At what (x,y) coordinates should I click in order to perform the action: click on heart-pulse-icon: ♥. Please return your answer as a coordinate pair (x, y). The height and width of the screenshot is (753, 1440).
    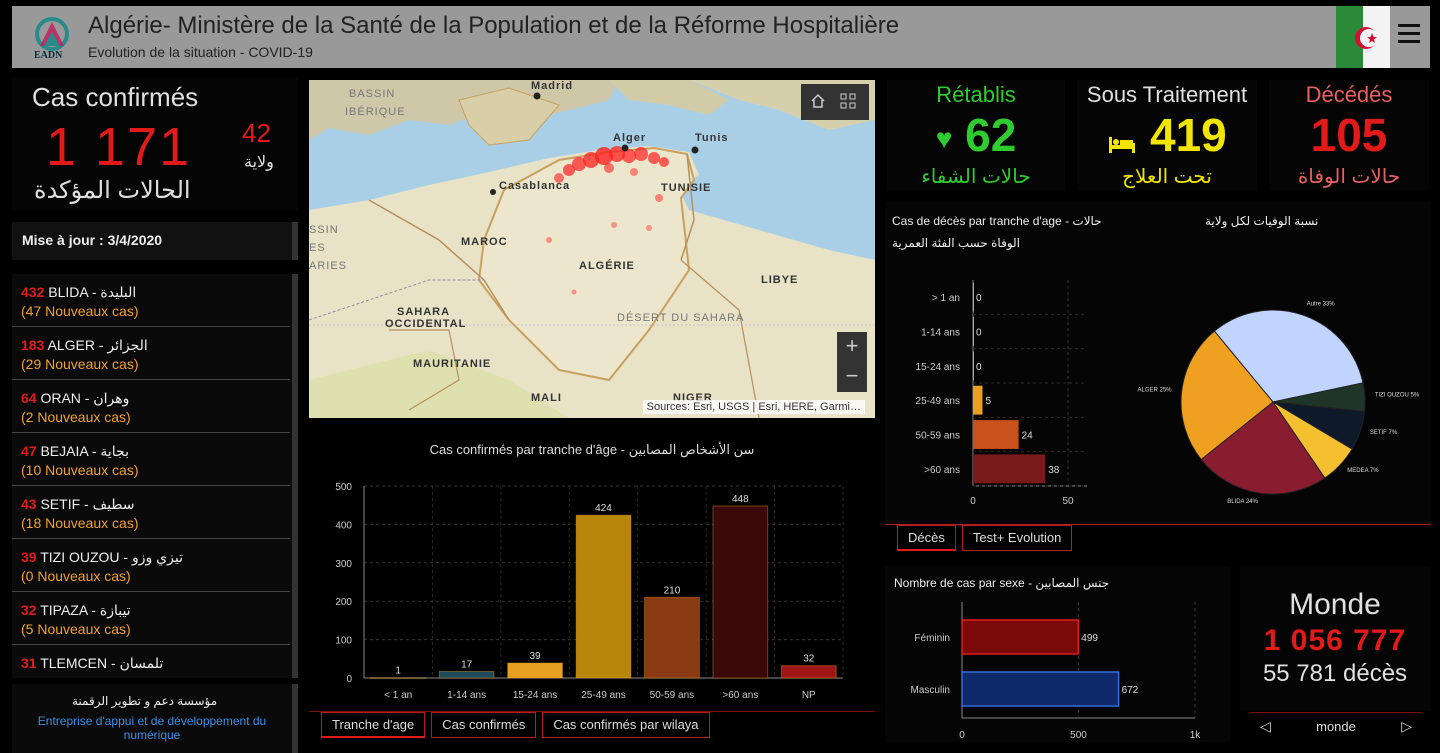
    Looking at the image, I should click on (944, 138).